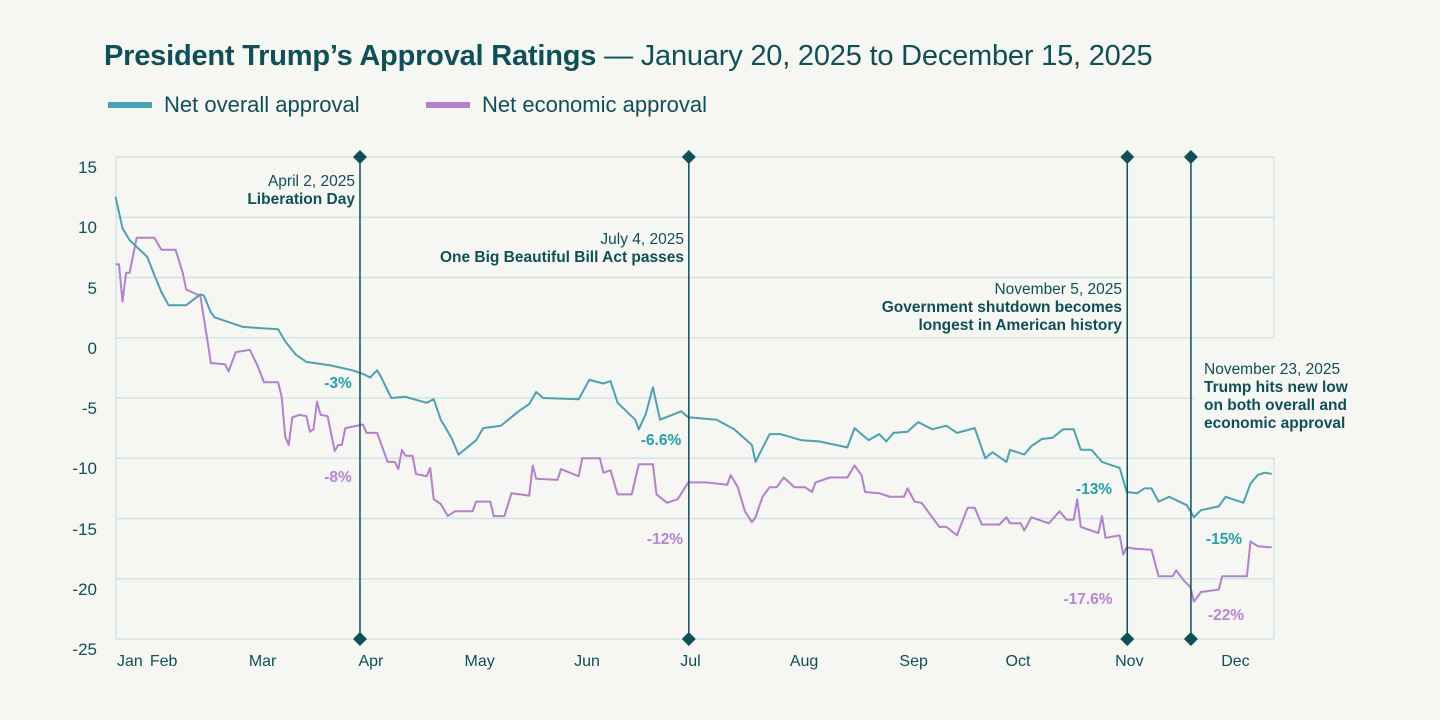 Image resolution: width=1440 pixels, height=720 pixels. Describe the element at coordinates (913, 661) in the screenshot. I see `x-tick-label: Sep` at that location.